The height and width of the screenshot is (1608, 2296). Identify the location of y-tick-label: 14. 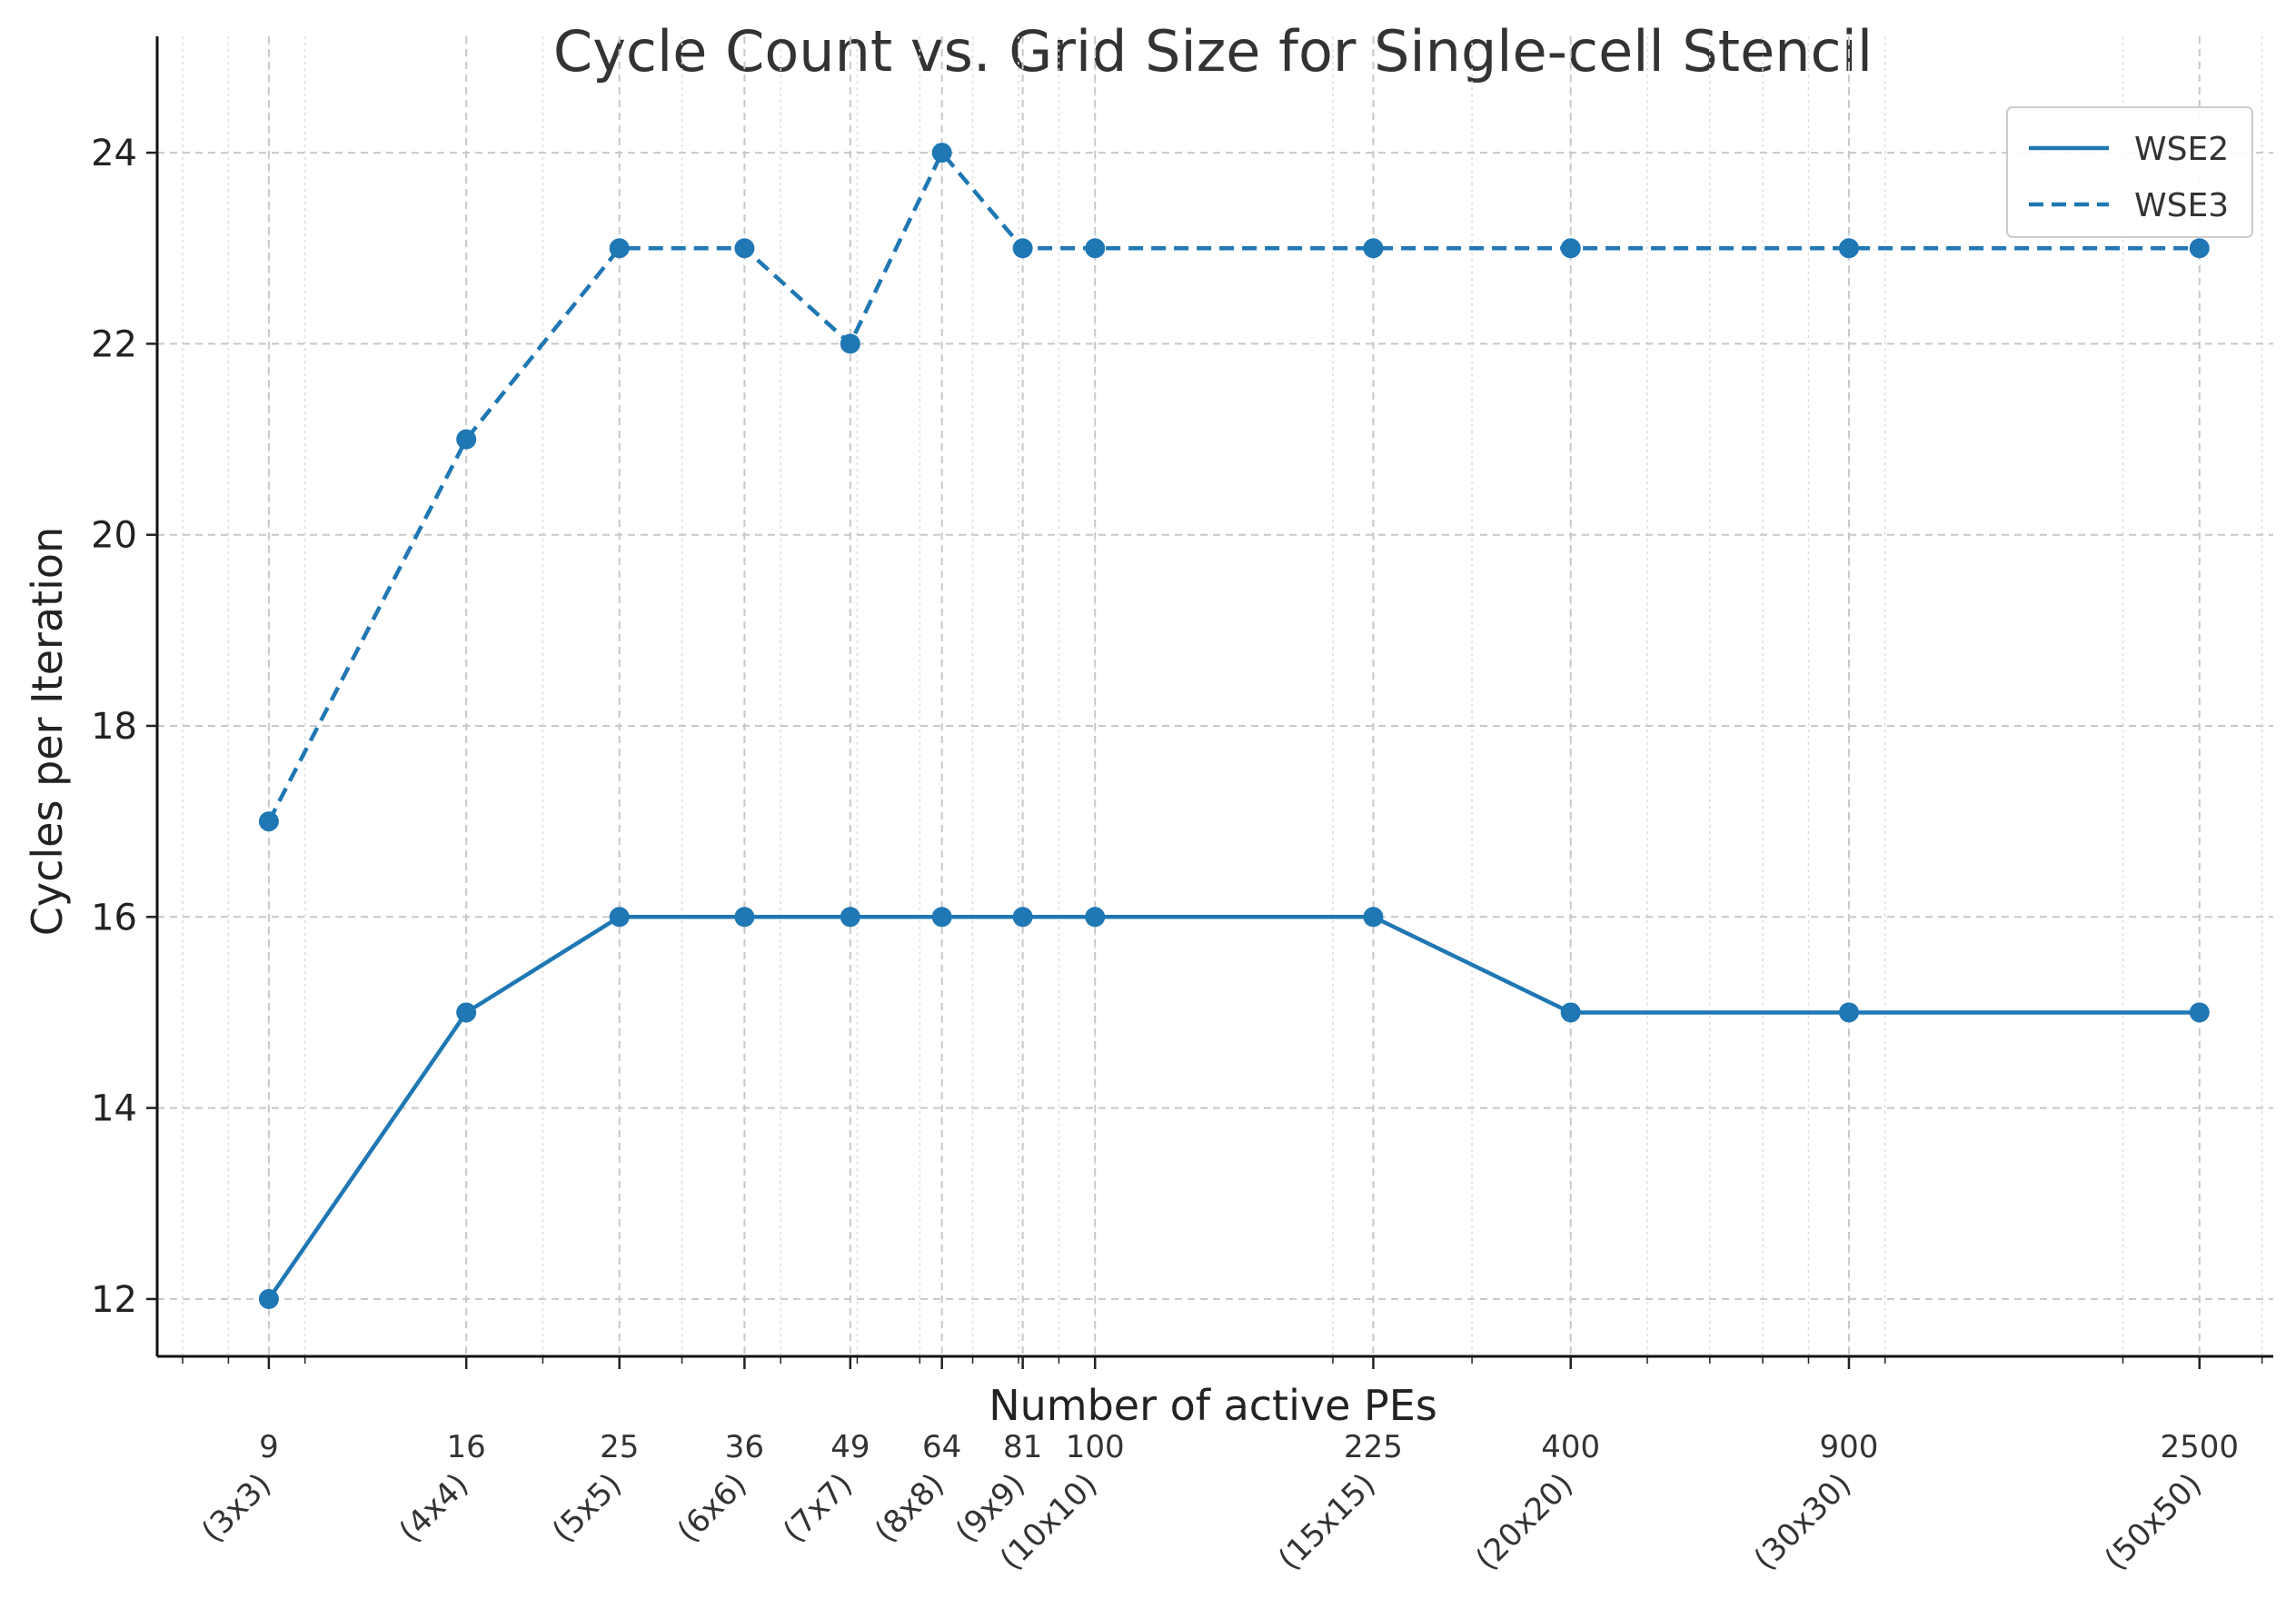
(114, 1109).